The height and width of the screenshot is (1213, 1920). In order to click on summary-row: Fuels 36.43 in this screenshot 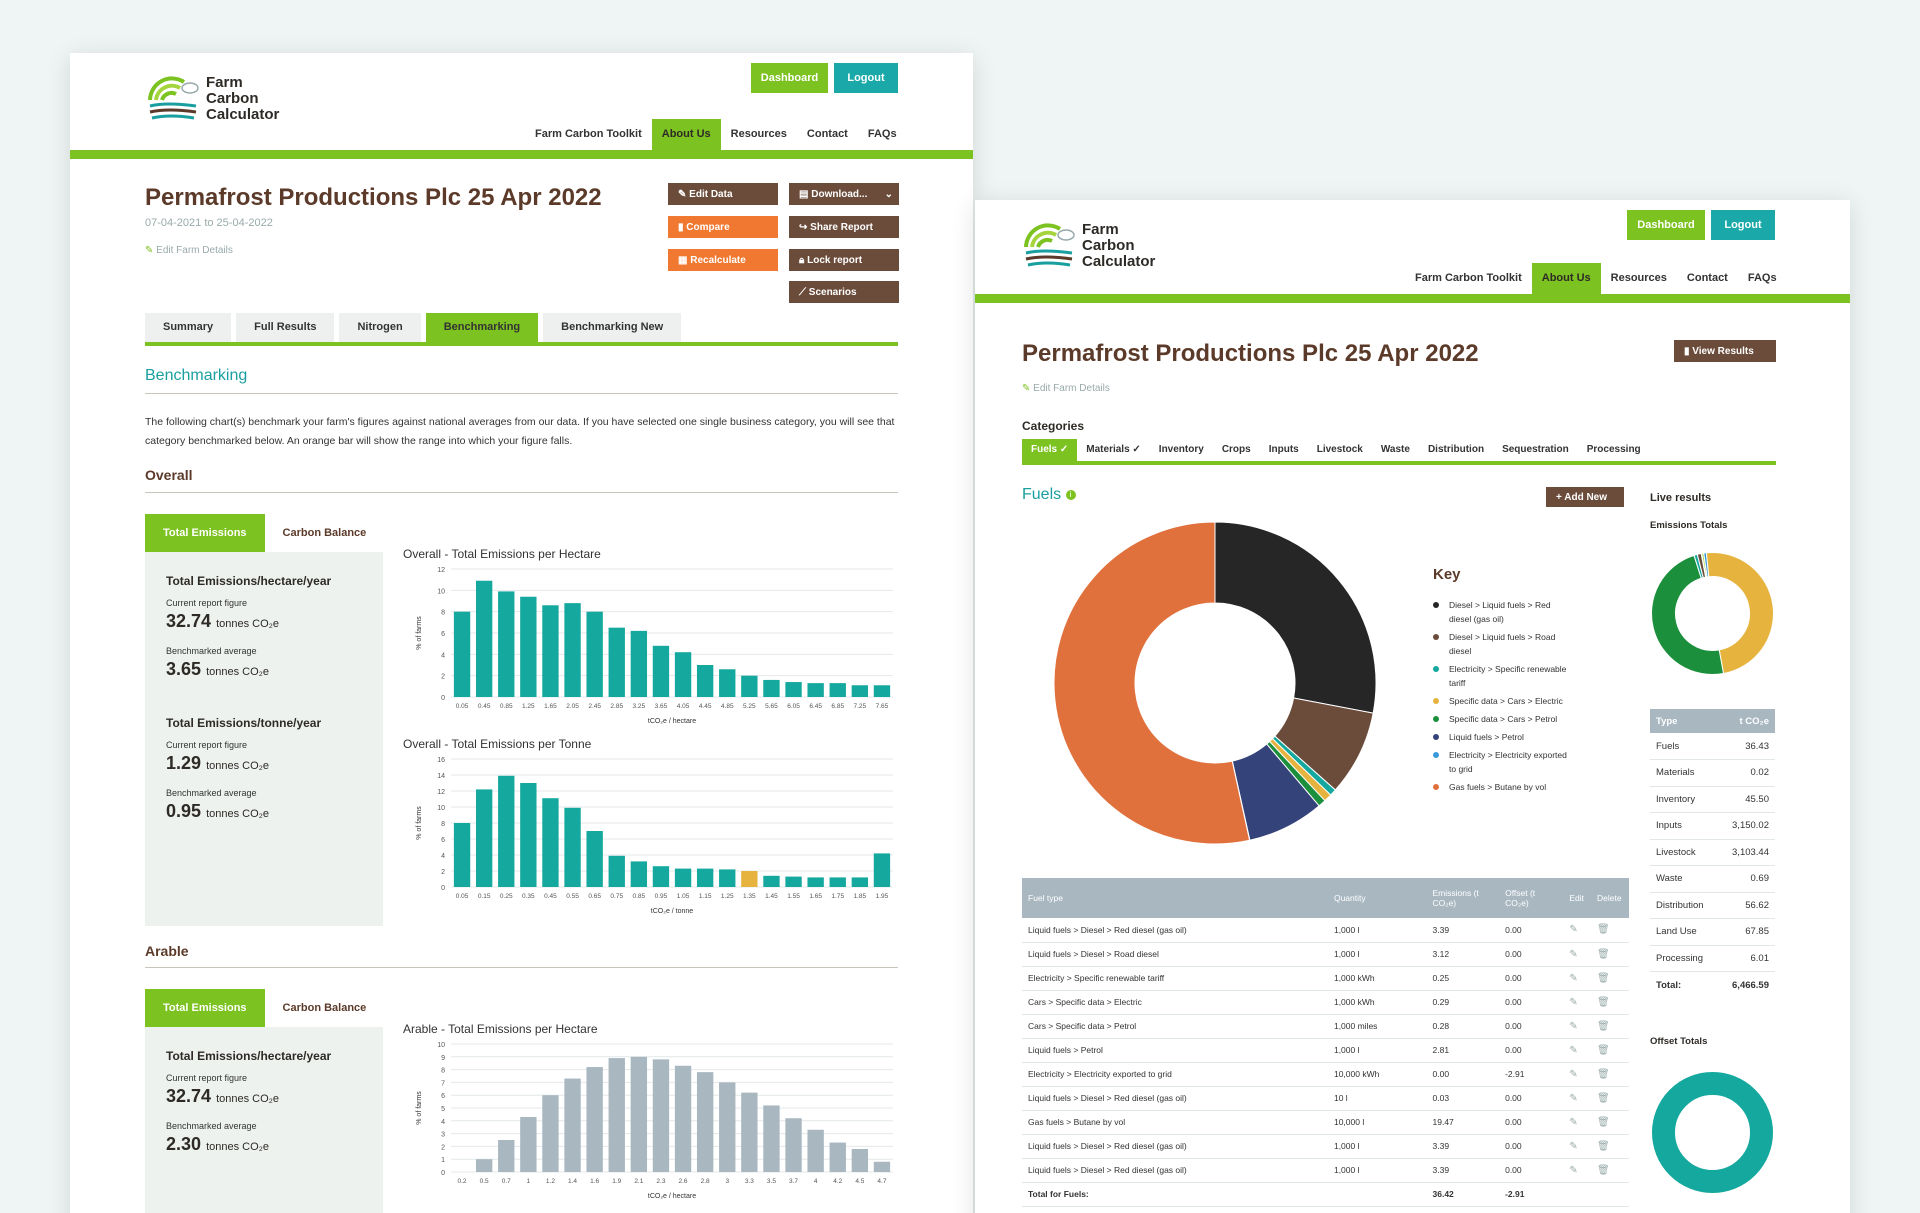, I will do `click(1712, 746)`.